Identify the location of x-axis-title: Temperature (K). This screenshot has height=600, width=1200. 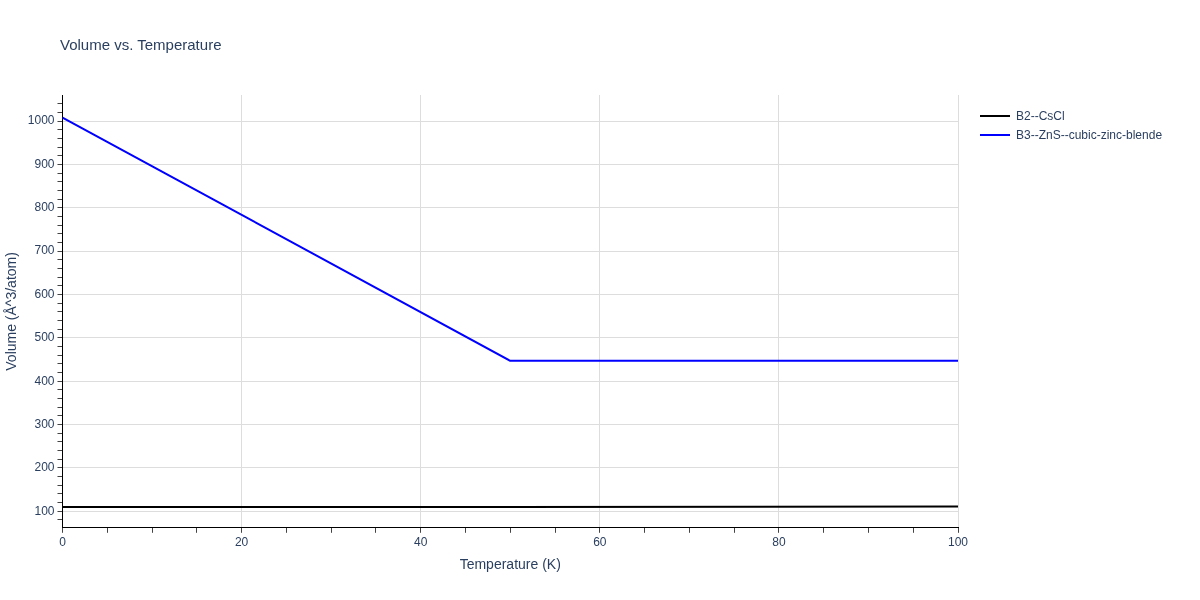
(510, 564).